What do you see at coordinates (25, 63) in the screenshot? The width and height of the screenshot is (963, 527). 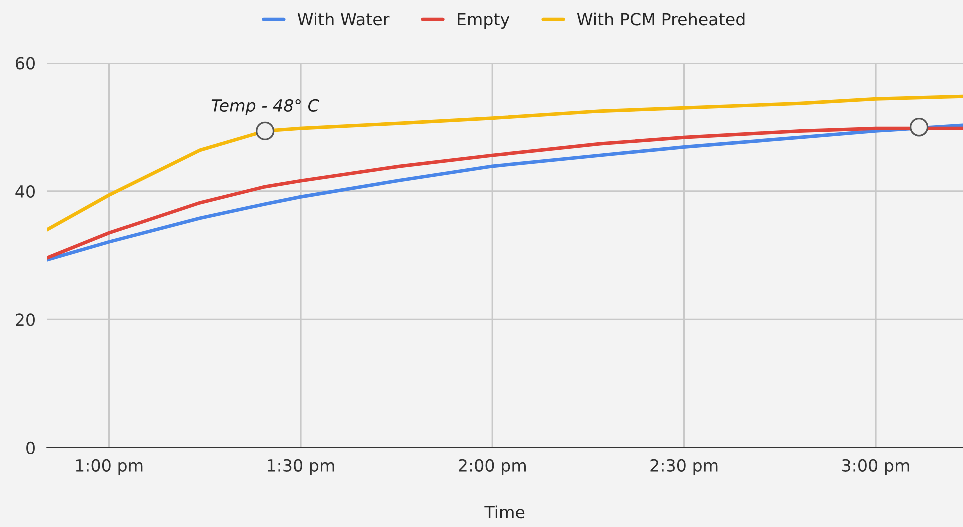 I see `y-tick-label: 60` at bounding box center [25, 63].